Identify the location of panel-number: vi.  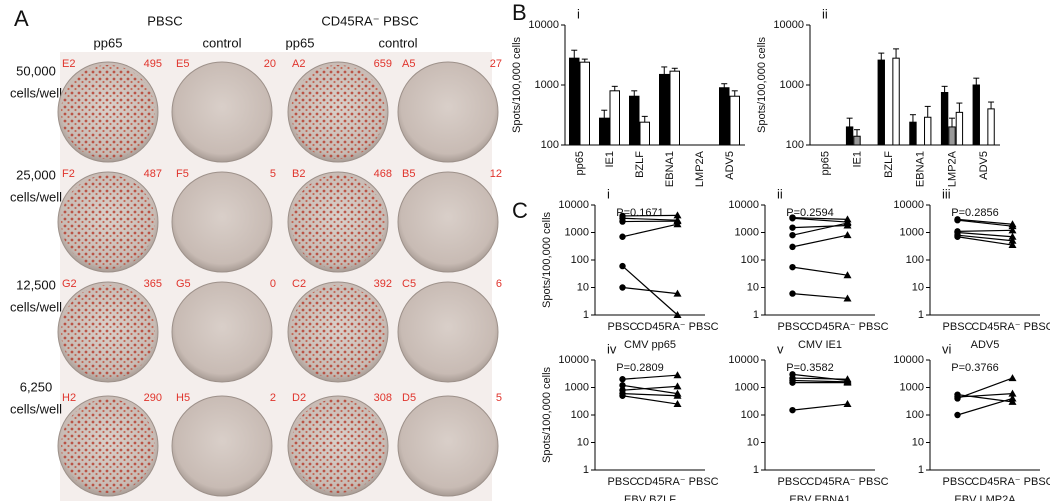
(947, 348).